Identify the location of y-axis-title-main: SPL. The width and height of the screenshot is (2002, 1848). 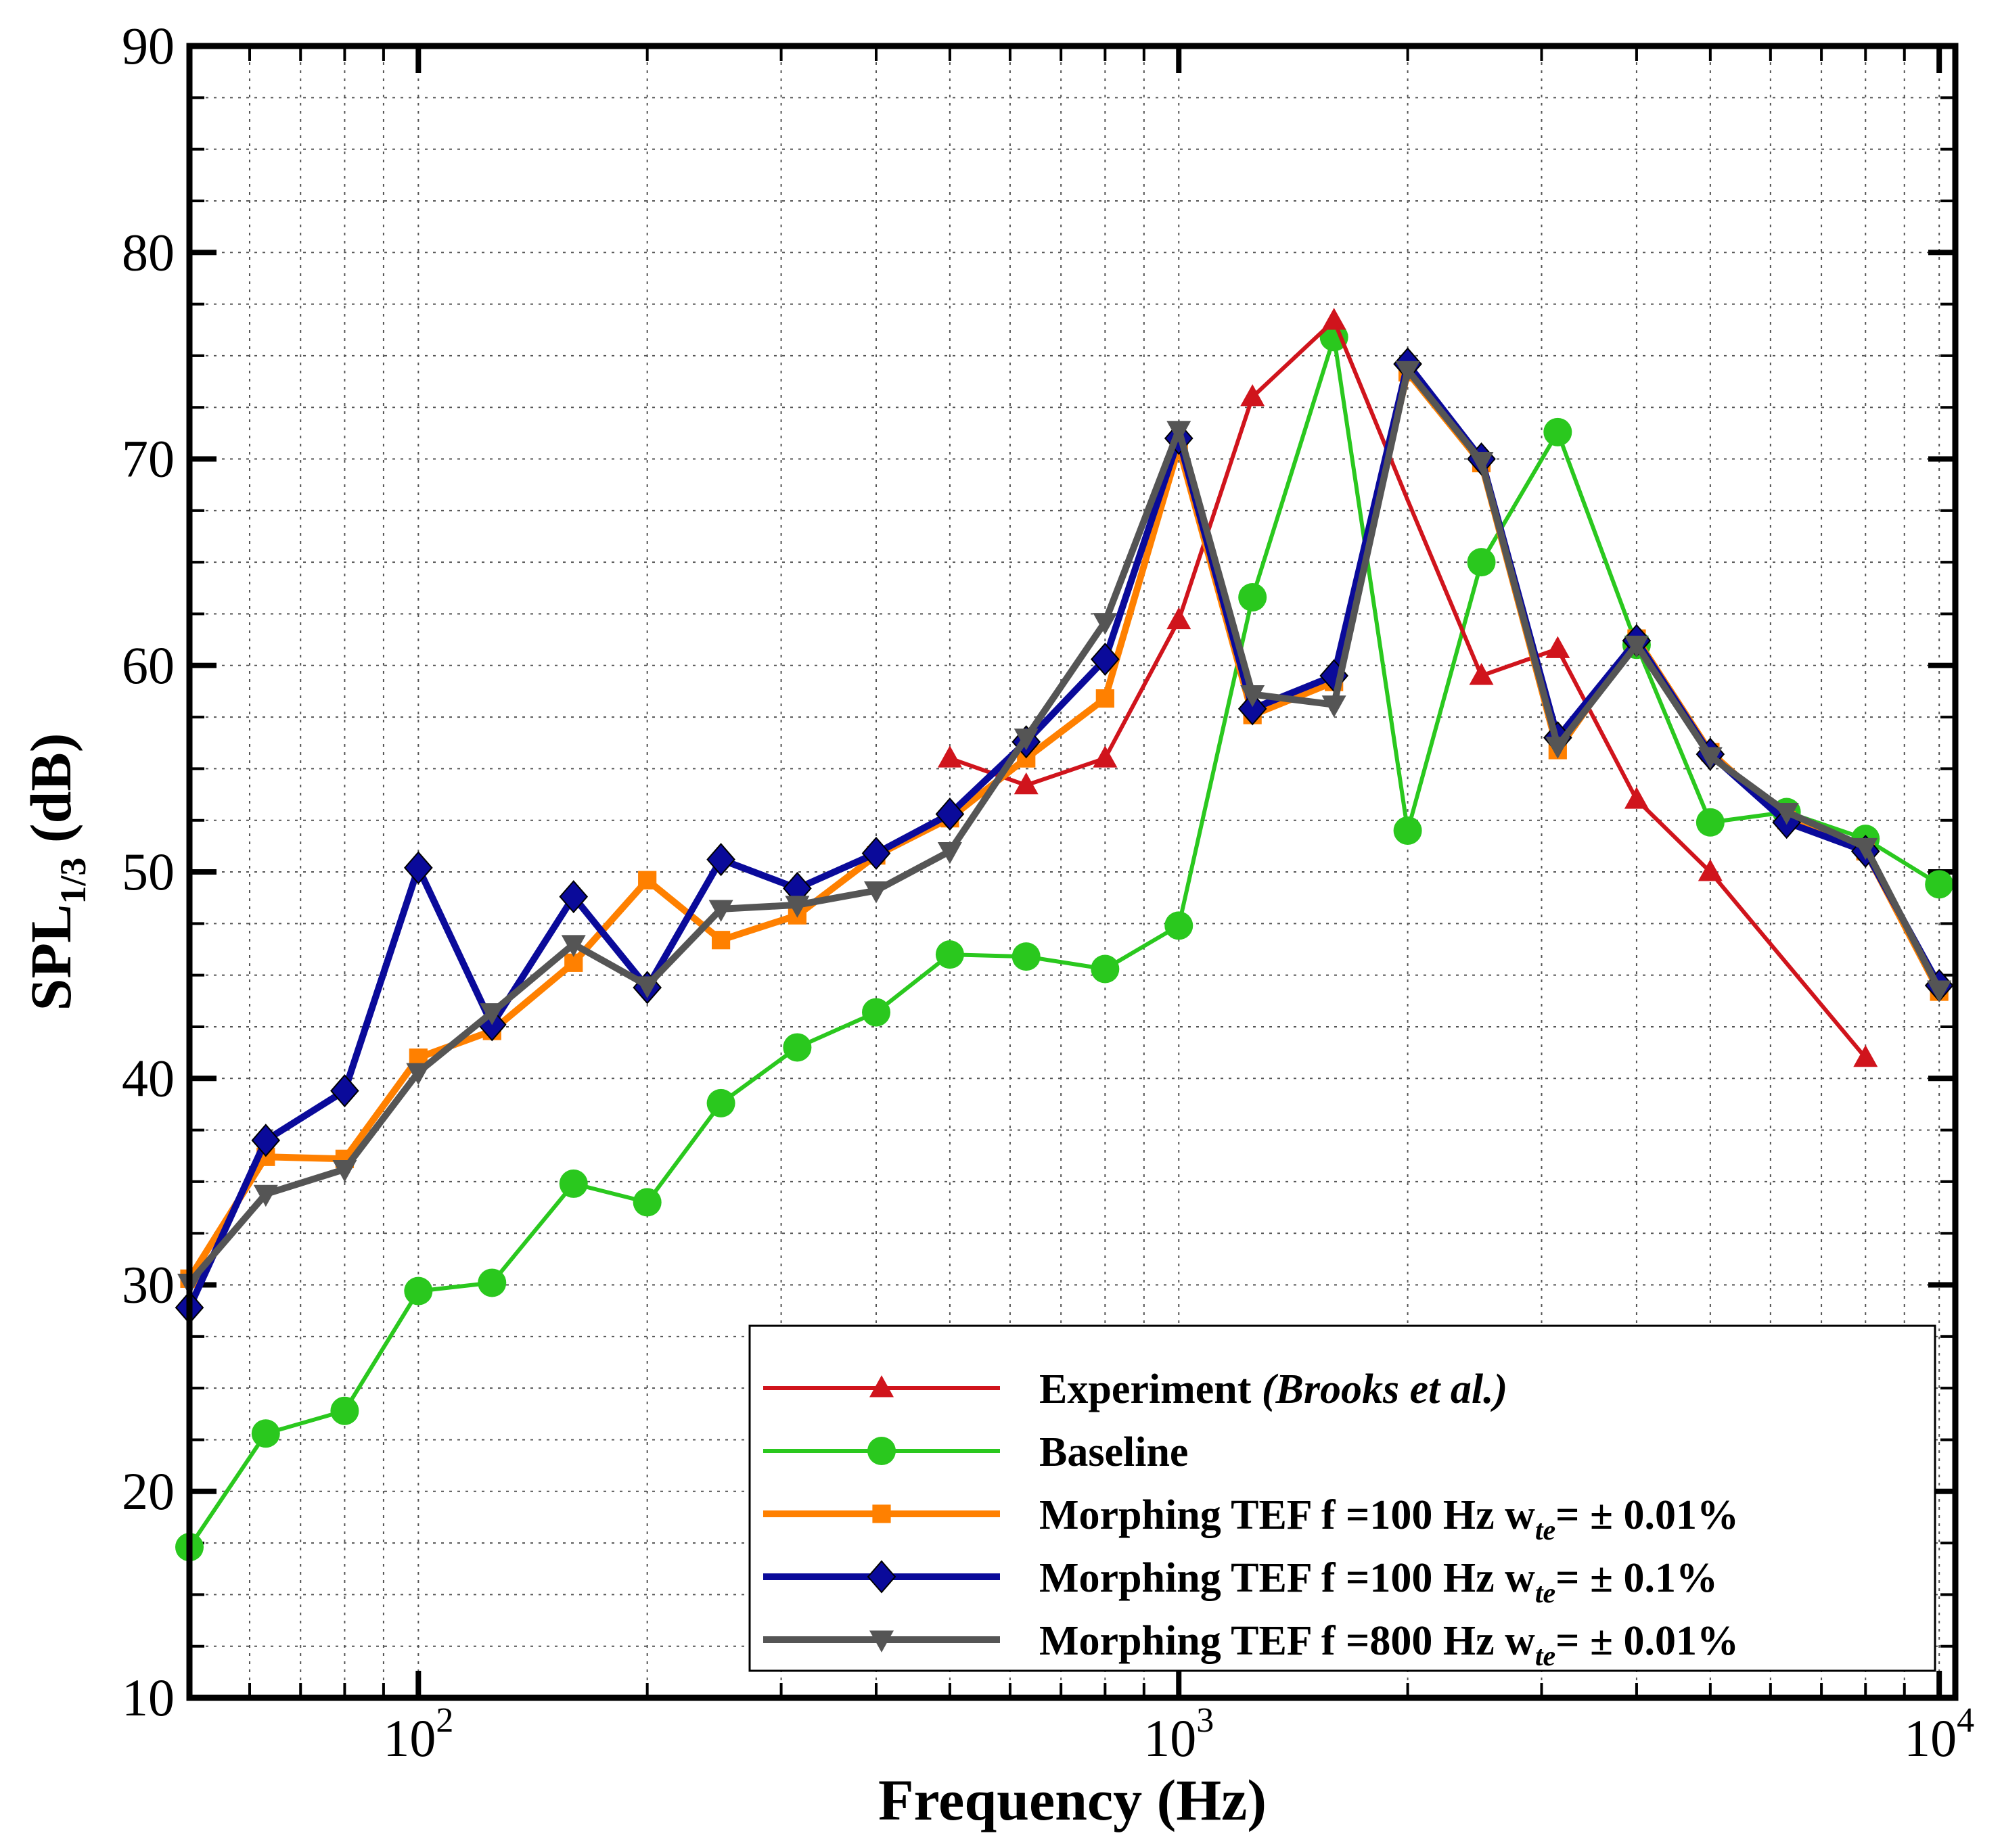
(50, 957).